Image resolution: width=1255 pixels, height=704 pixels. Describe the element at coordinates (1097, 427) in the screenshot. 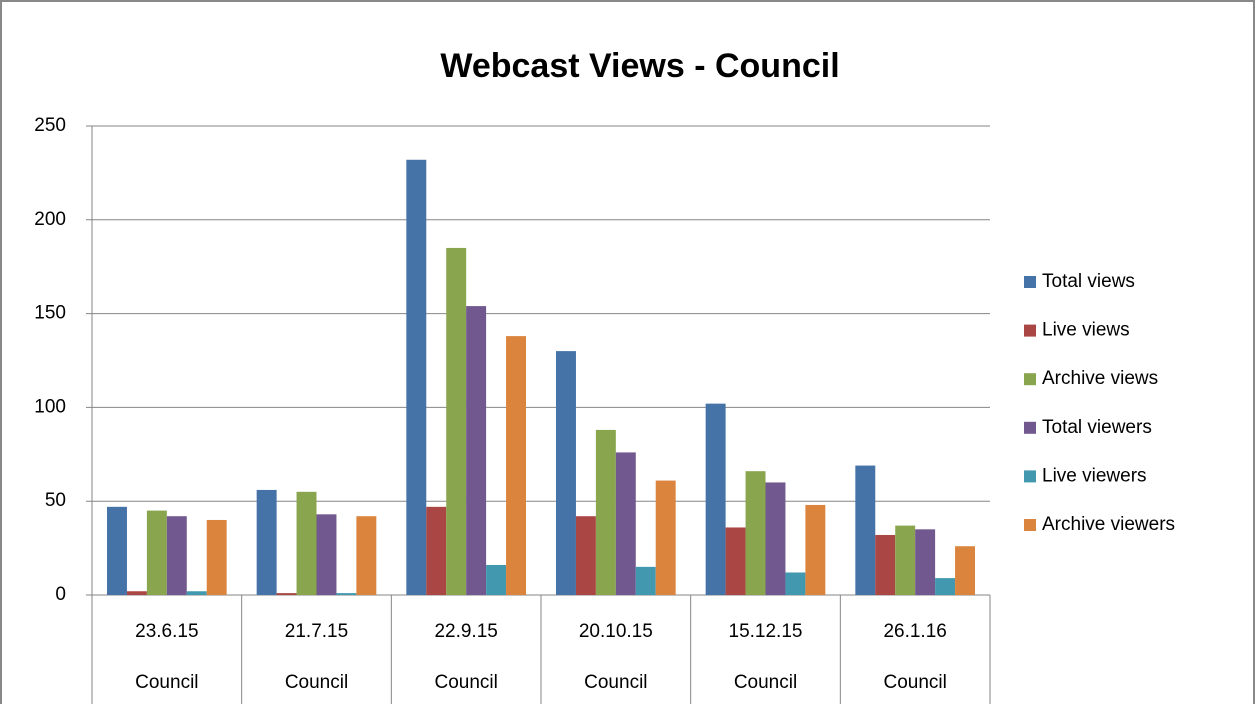

I see `legend-label: Total viewers` at that location.